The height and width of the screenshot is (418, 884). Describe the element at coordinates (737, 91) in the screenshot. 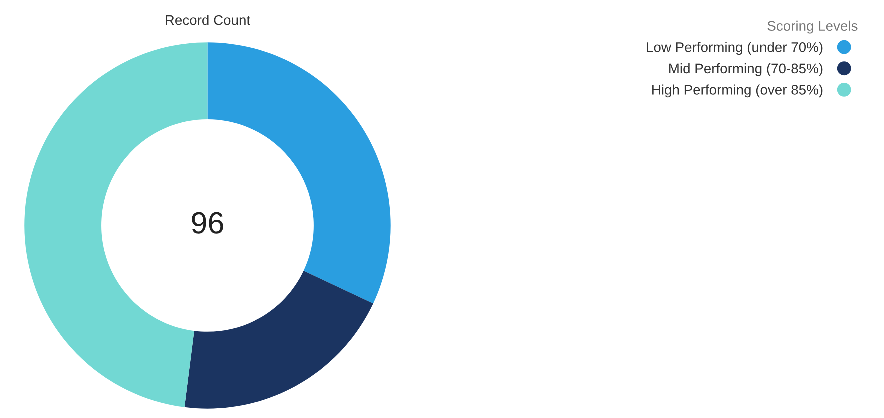

I see `legend-label: High Performing (over 85%)` at that location.